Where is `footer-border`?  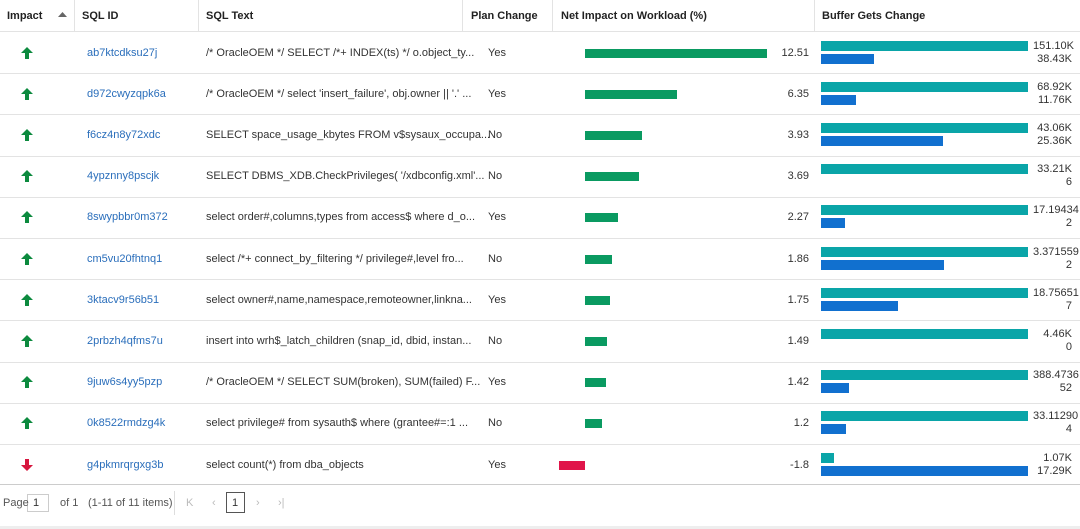 footer-border is located at coordinates (540, 484).